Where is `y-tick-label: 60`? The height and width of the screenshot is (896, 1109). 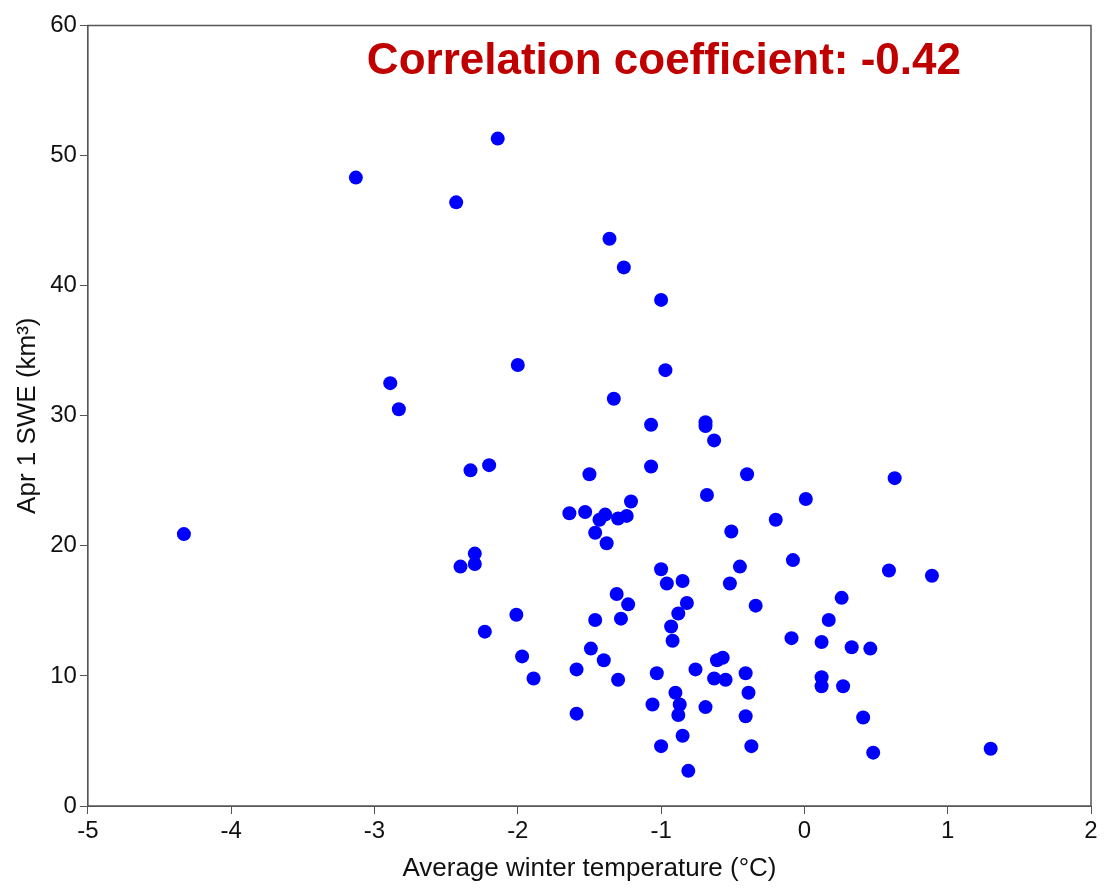
y-tick-label: 60 is located at coordinates (63, 24).